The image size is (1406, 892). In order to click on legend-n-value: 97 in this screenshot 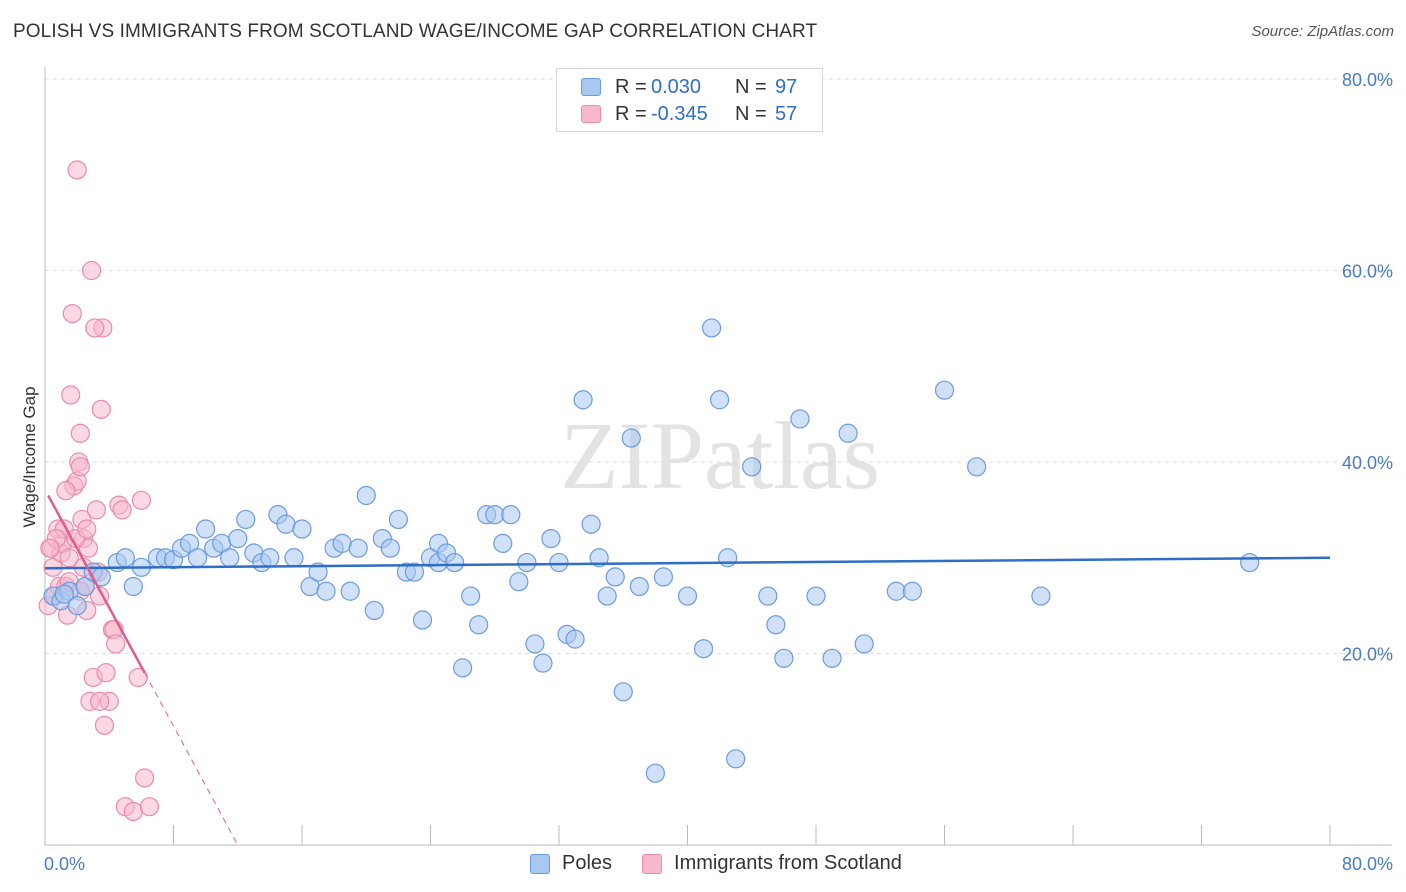, I will do `click(786, 86)`.